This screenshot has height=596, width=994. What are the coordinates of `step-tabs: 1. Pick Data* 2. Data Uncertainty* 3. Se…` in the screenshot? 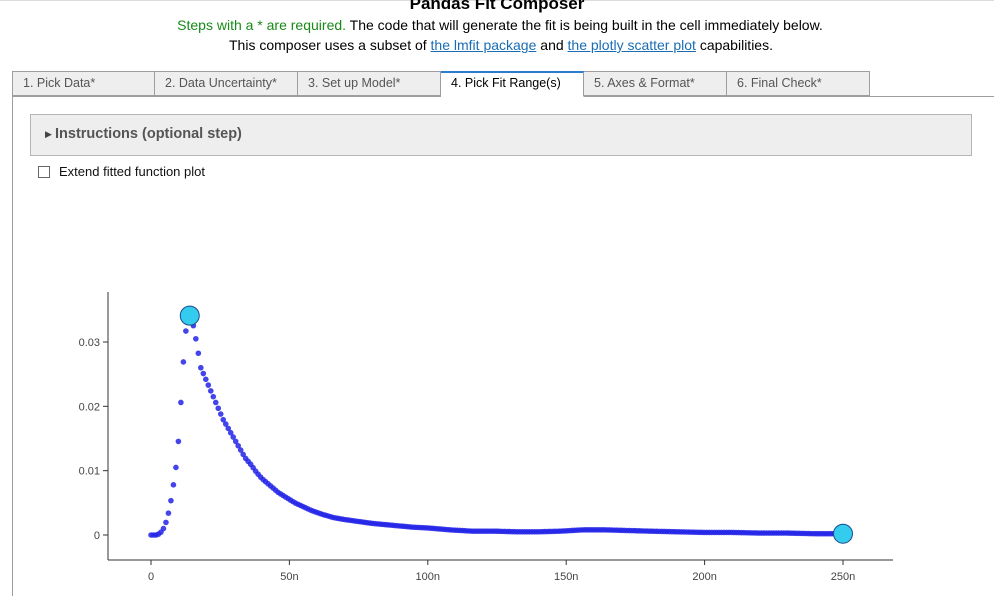 It's located at (441, 84).